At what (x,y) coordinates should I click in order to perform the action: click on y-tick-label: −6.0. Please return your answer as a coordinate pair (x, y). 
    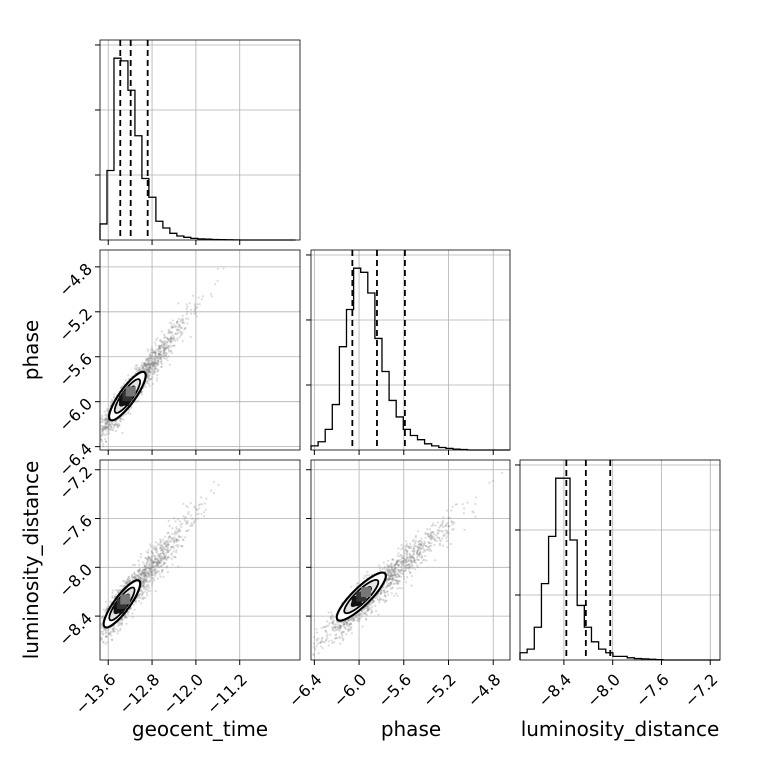
    Looking at the image, I should click on (75, 414).